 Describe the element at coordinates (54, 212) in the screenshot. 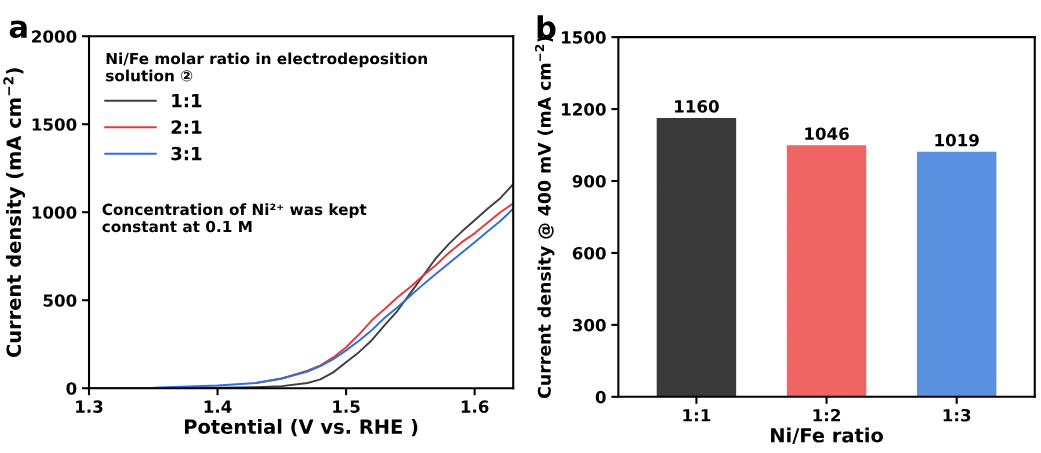

I see `y-tick-label: 1000` at that location.